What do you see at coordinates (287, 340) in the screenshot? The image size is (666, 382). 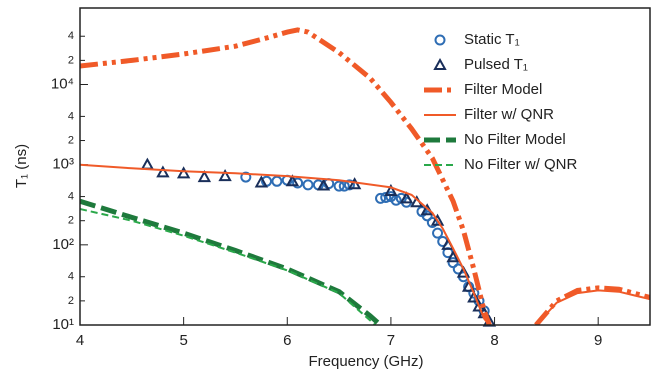 I see `x-tick-label: 6` at bounding box center [287, 340].